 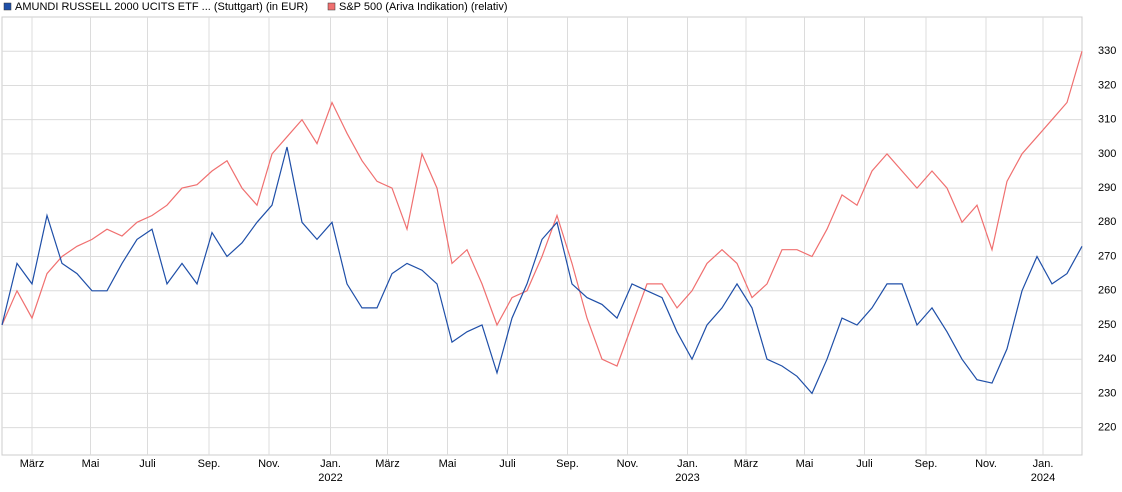 What do you see at coordinates (1107, 428) in the screenshot?
I see `y-tick-label: 220` at bounding box center [1107, 428].